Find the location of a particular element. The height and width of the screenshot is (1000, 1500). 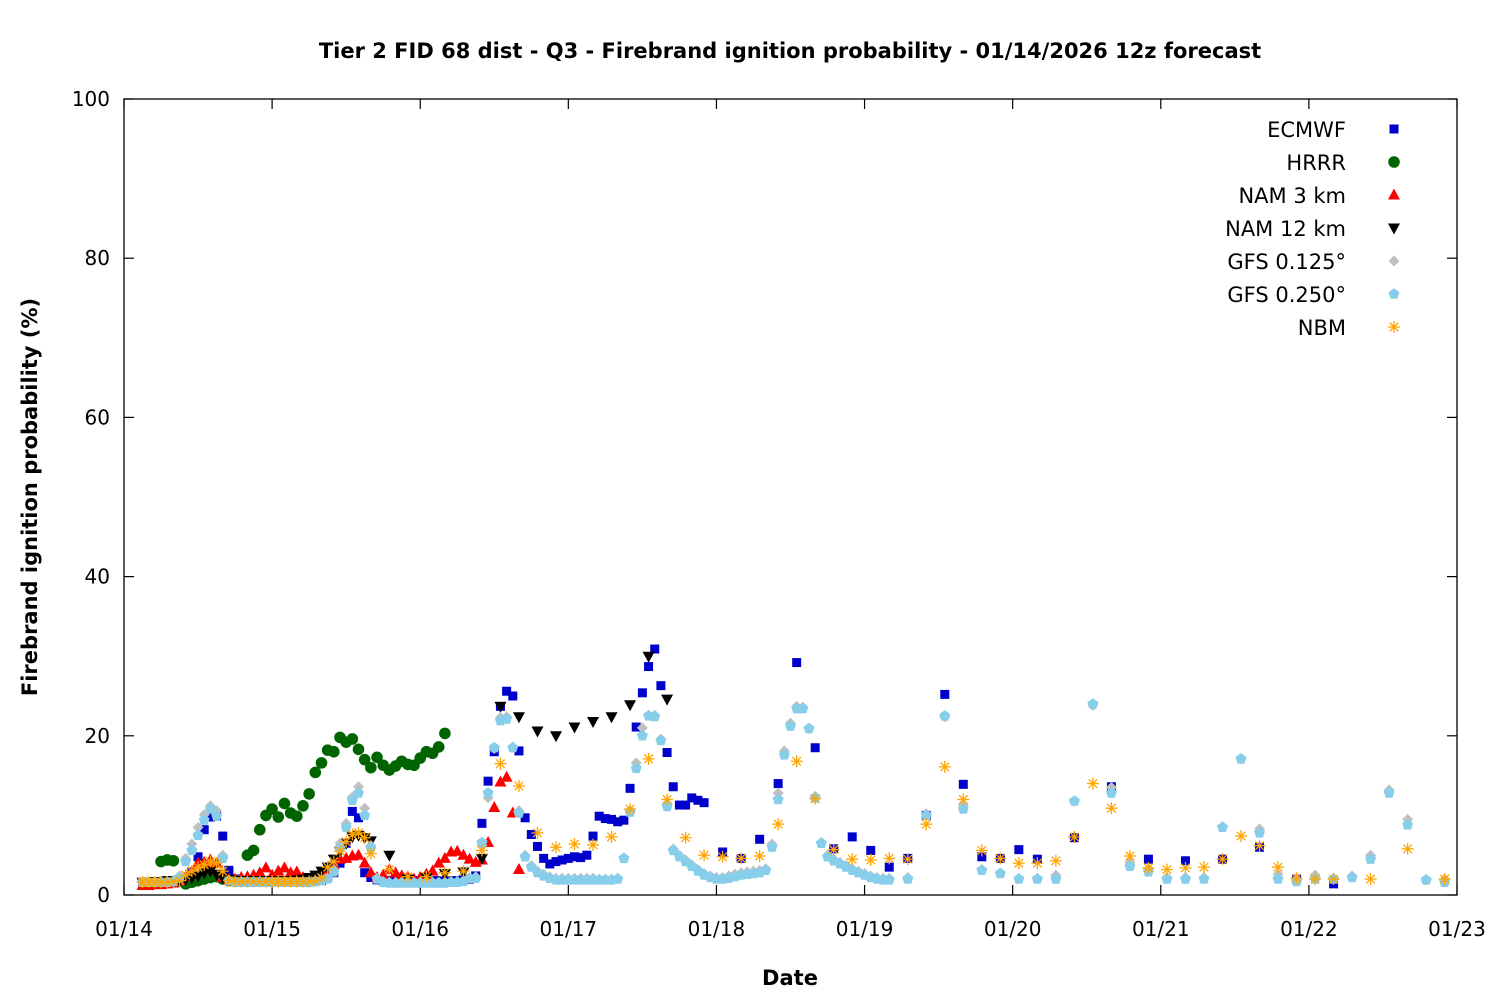

legend-label: ECMWF is located at coordinates (1306, 130).